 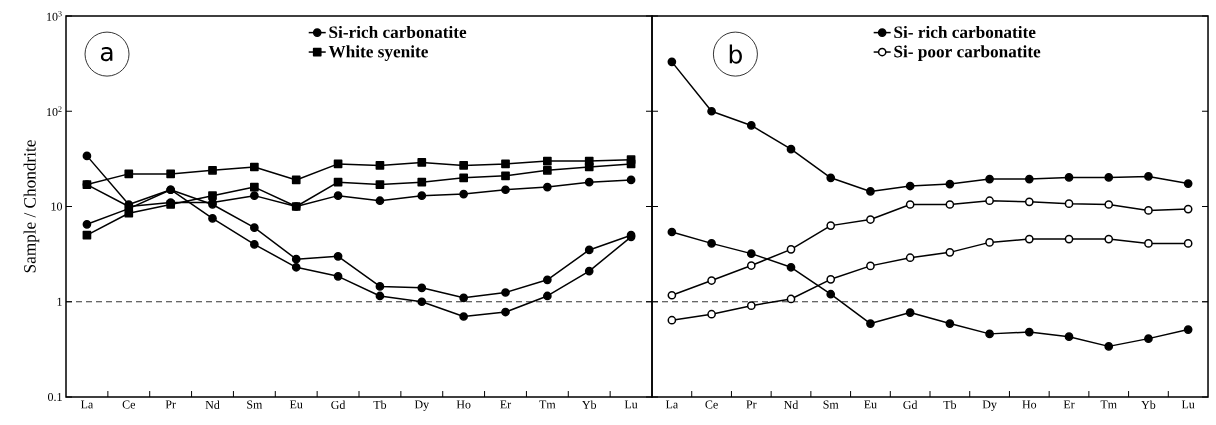 I want to click on legend-label: Si- rich carbonatite, so click(x=965, y=32).